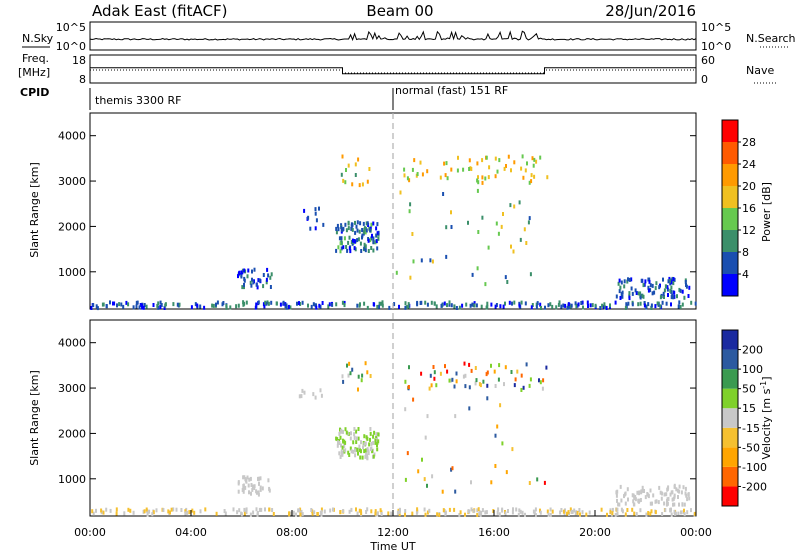  I want to click on range-tick-label: 1000, so click(72, 272).